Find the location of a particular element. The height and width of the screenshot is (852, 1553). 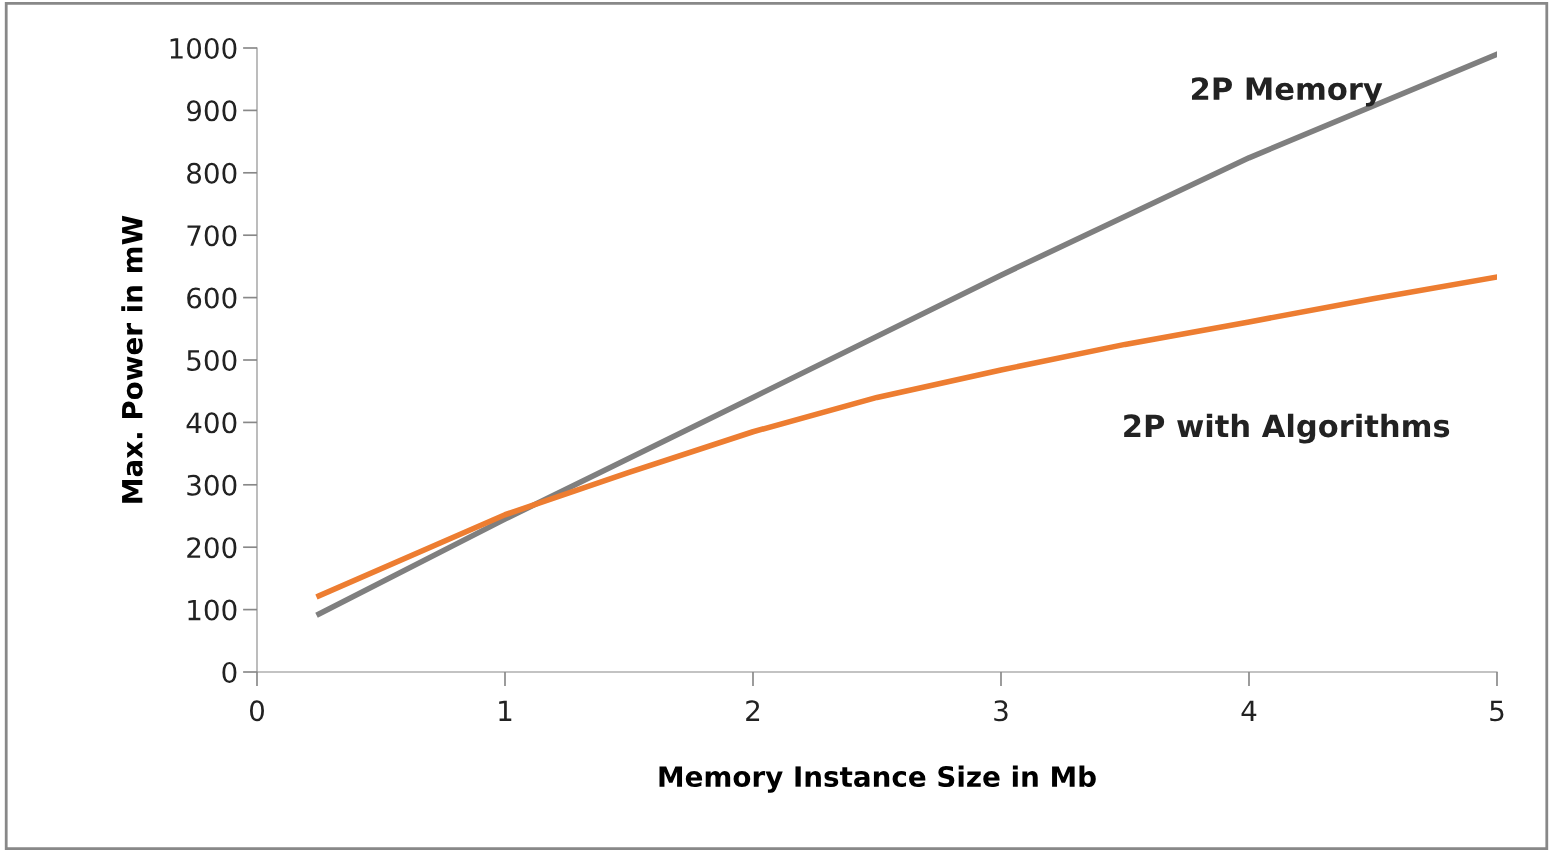

text: 2P with Algorithms is located at coordinates (1287, 428).